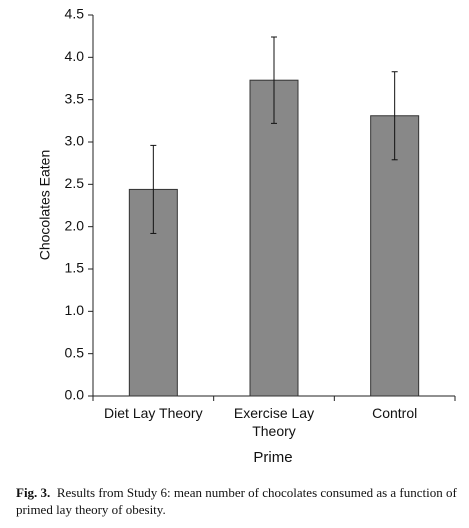 This screenshot has height=528, width=469. What do you see at coordinates (45, 205) in the screenshot?
I see `y-axis-label: Chocolates Eaten` at bounding box center [45, 205].